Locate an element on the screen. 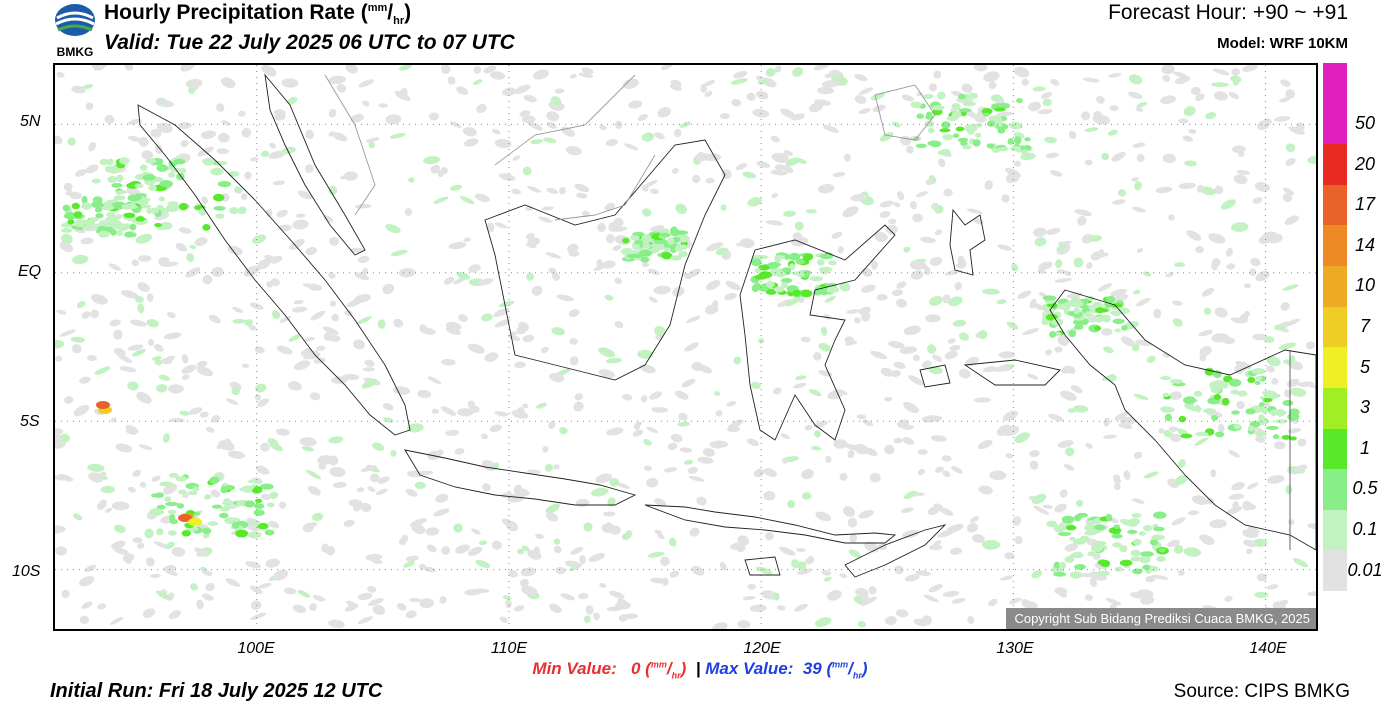 The height and width of the screenshot is (709, 1400). lon-label-130e: 130E is located at coordinates (1015, 648).